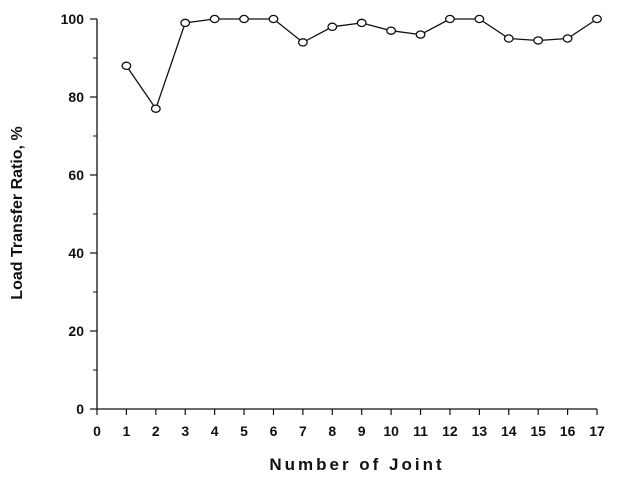 Image resolution: width=624 pixels, height=477 pixels. I want to click on series-line, so click(361, 64).